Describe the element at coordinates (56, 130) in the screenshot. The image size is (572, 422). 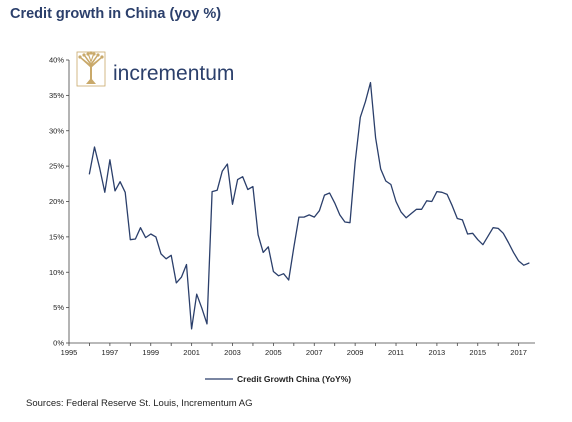
I see `y-tick-label: 30%` at that location.